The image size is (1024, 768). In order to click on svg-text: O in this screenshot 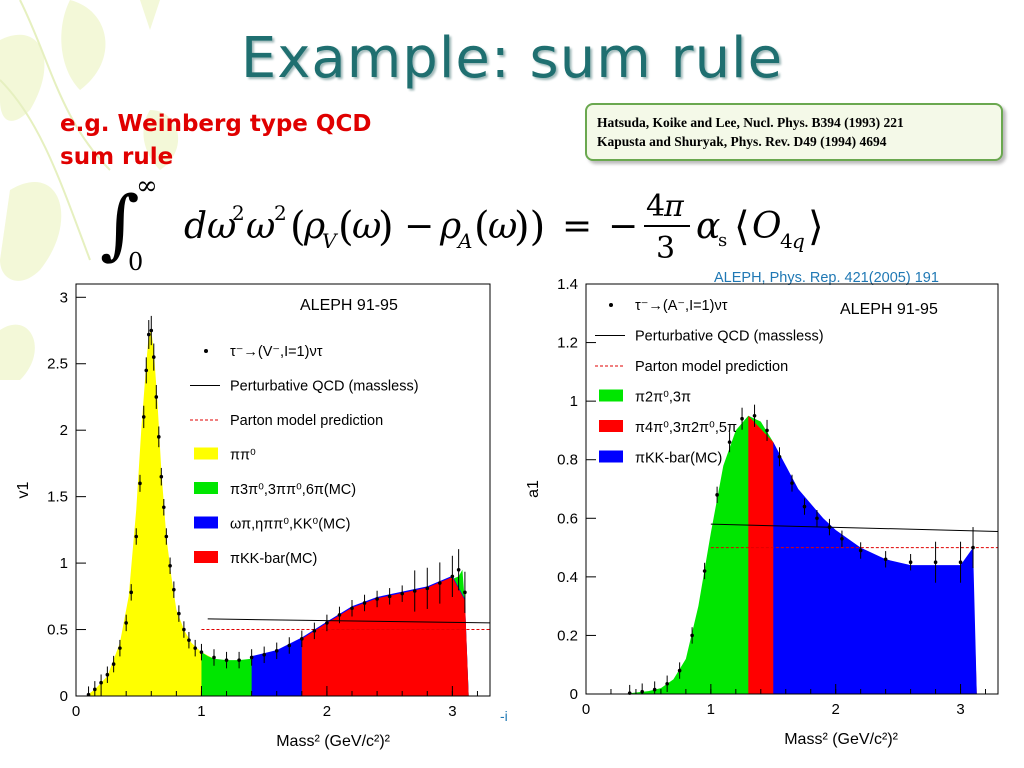, I will do `click(767, 226)`.